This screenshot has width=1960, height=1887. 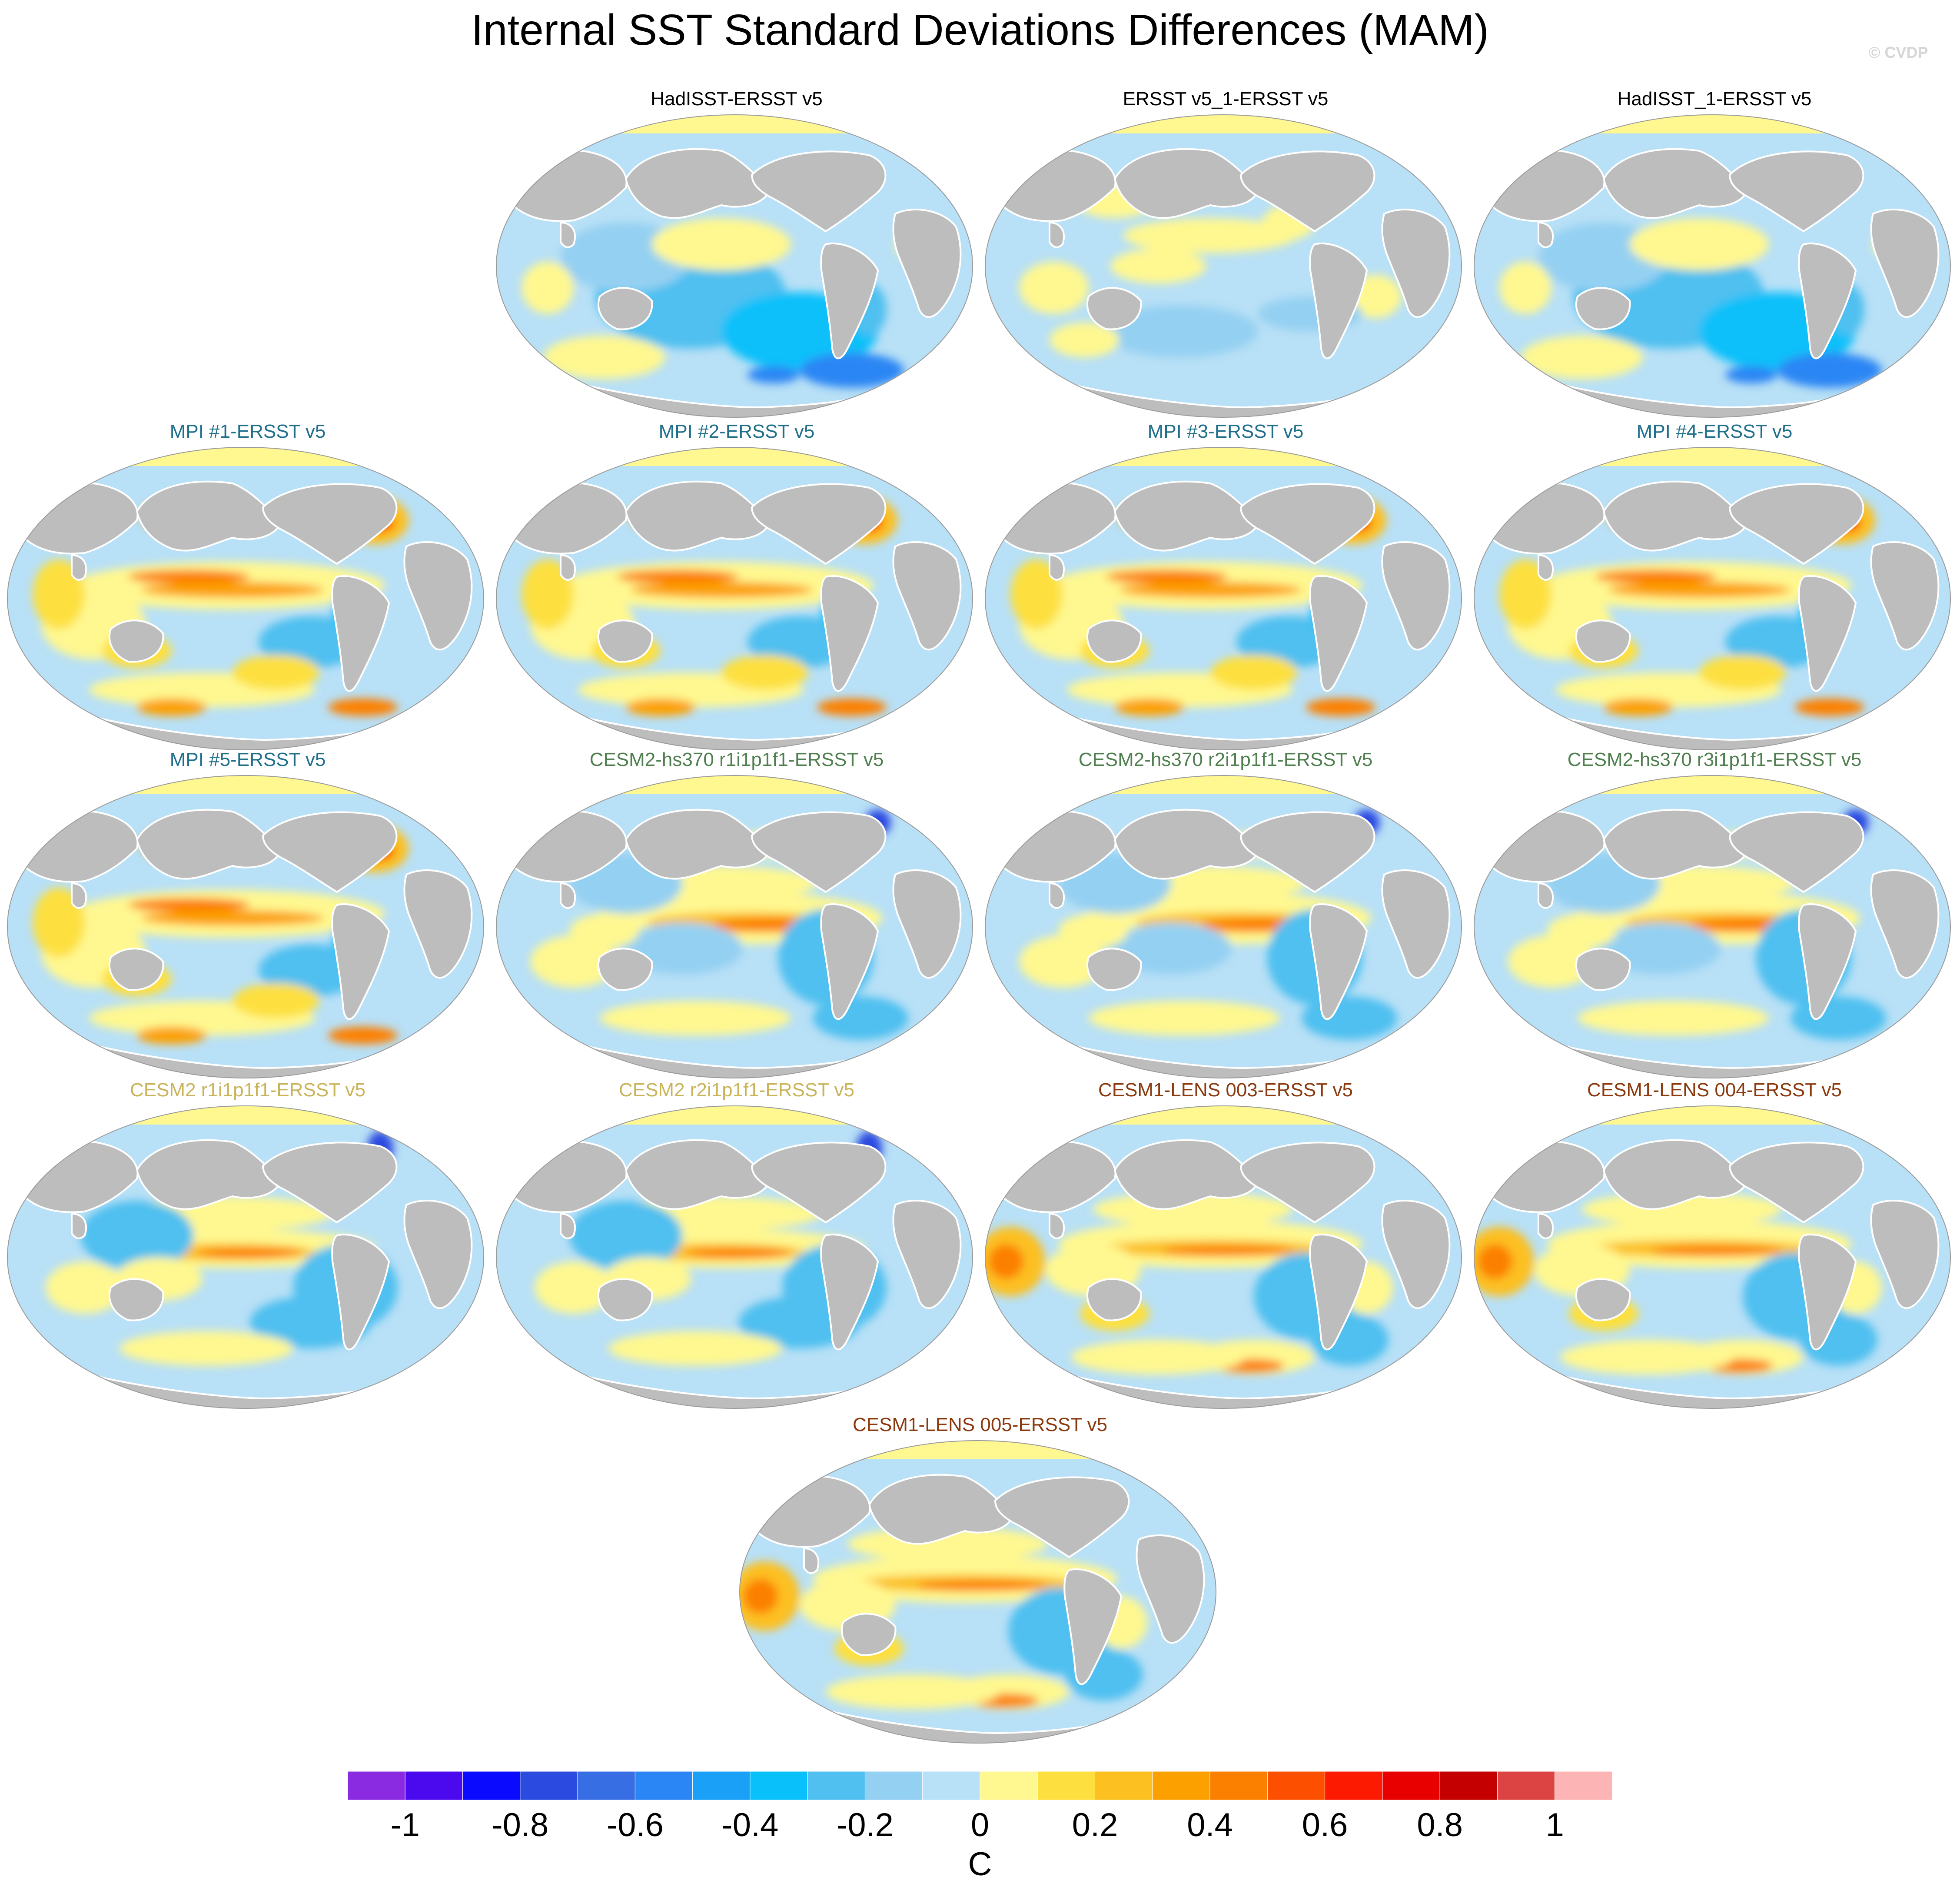 What do you see at coordinates (247, 431) in the screenshot?
I see `panel-title: MPI #1-ERSST v5` at bounding box center [247, 431].